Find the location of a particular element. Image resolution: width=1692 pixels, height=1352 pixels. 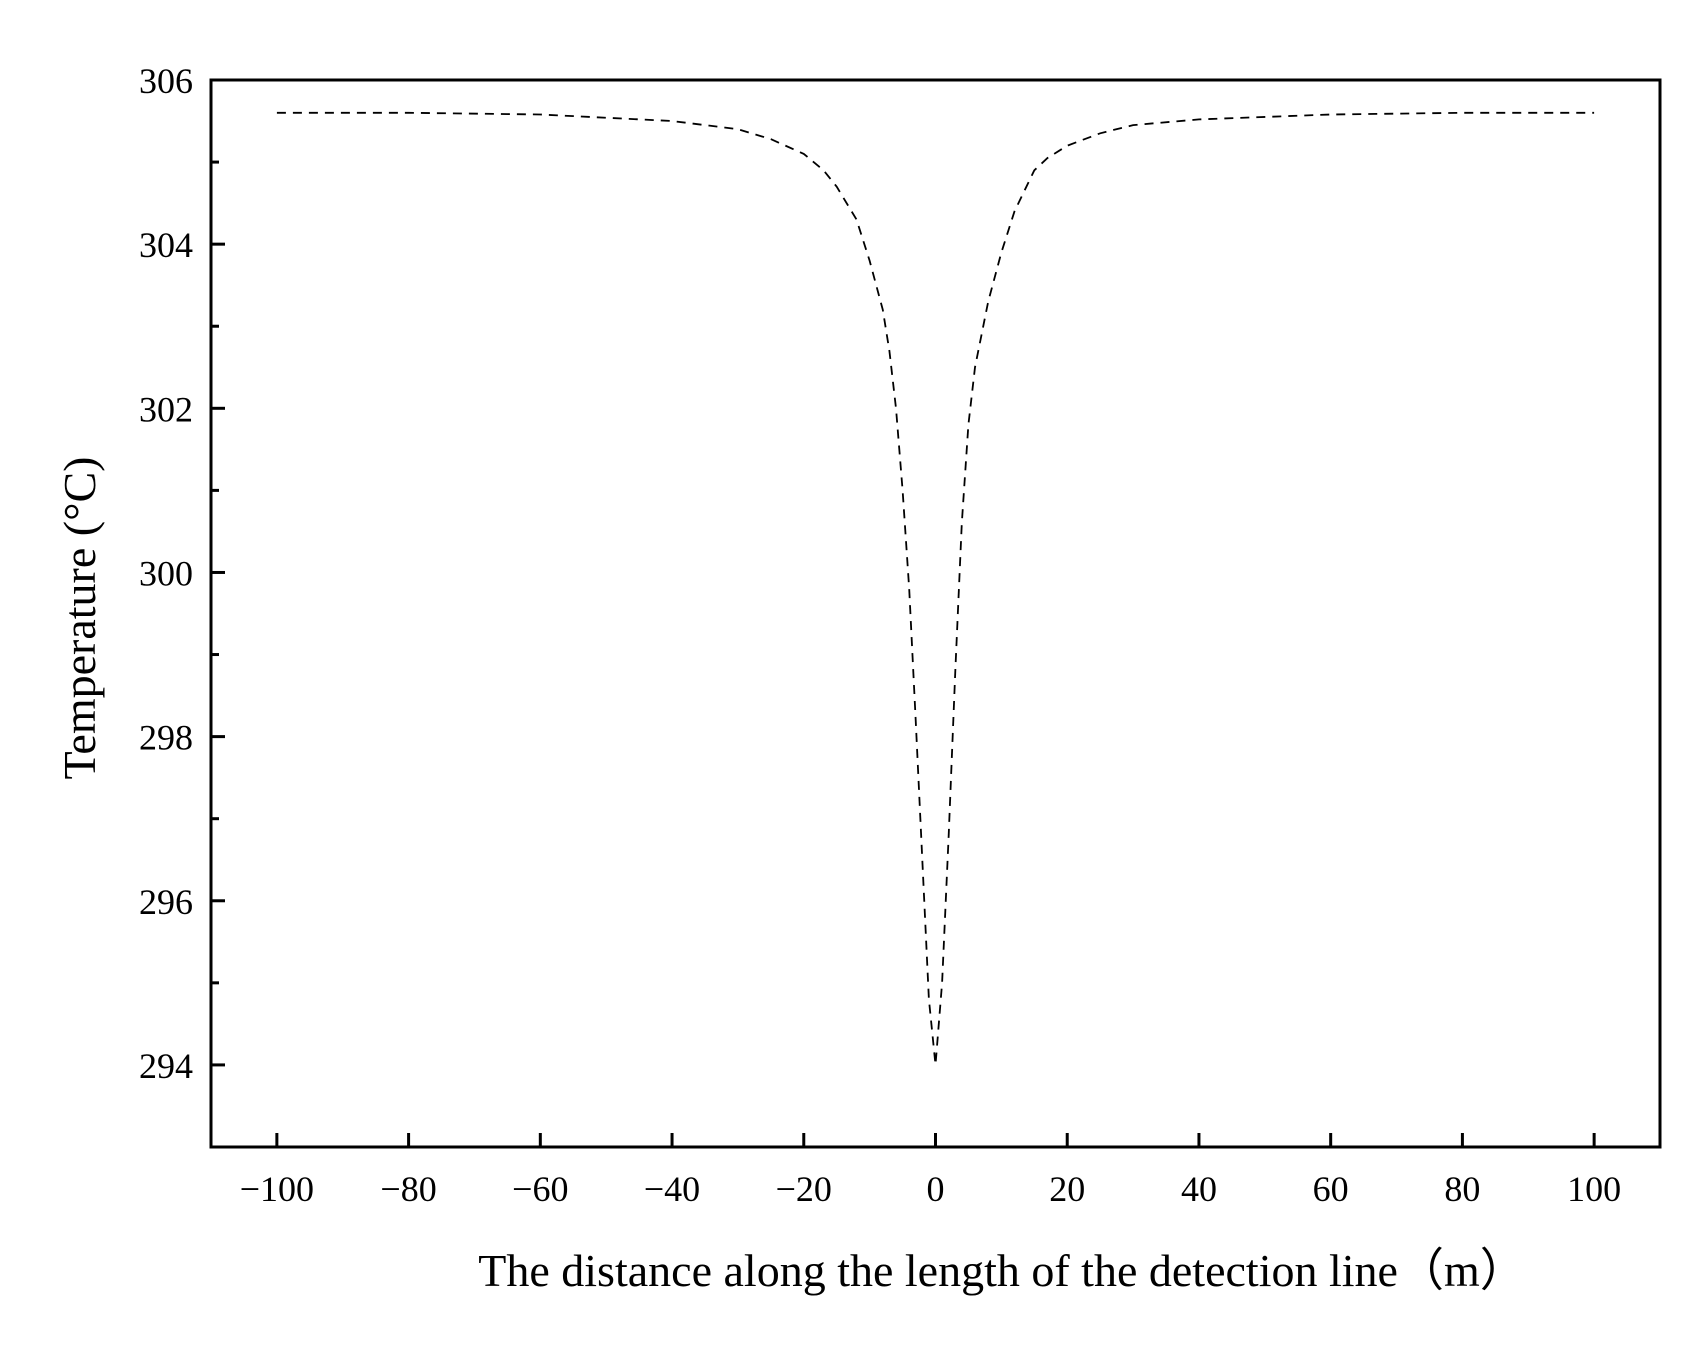

x-tick-label: −20 is located at coordinates (804, 1189).